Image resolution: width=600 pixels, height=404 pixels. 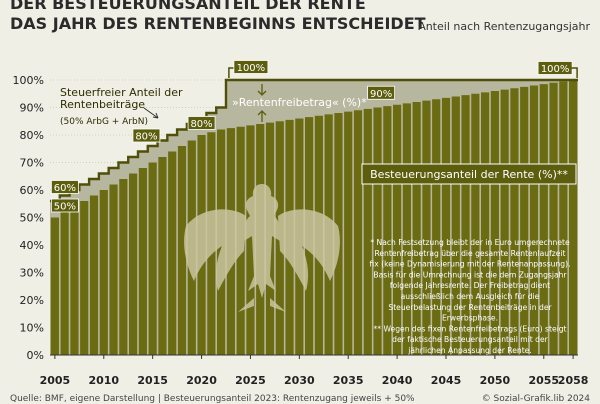 I want to click on bar-2010, so click(x=103, y=272).